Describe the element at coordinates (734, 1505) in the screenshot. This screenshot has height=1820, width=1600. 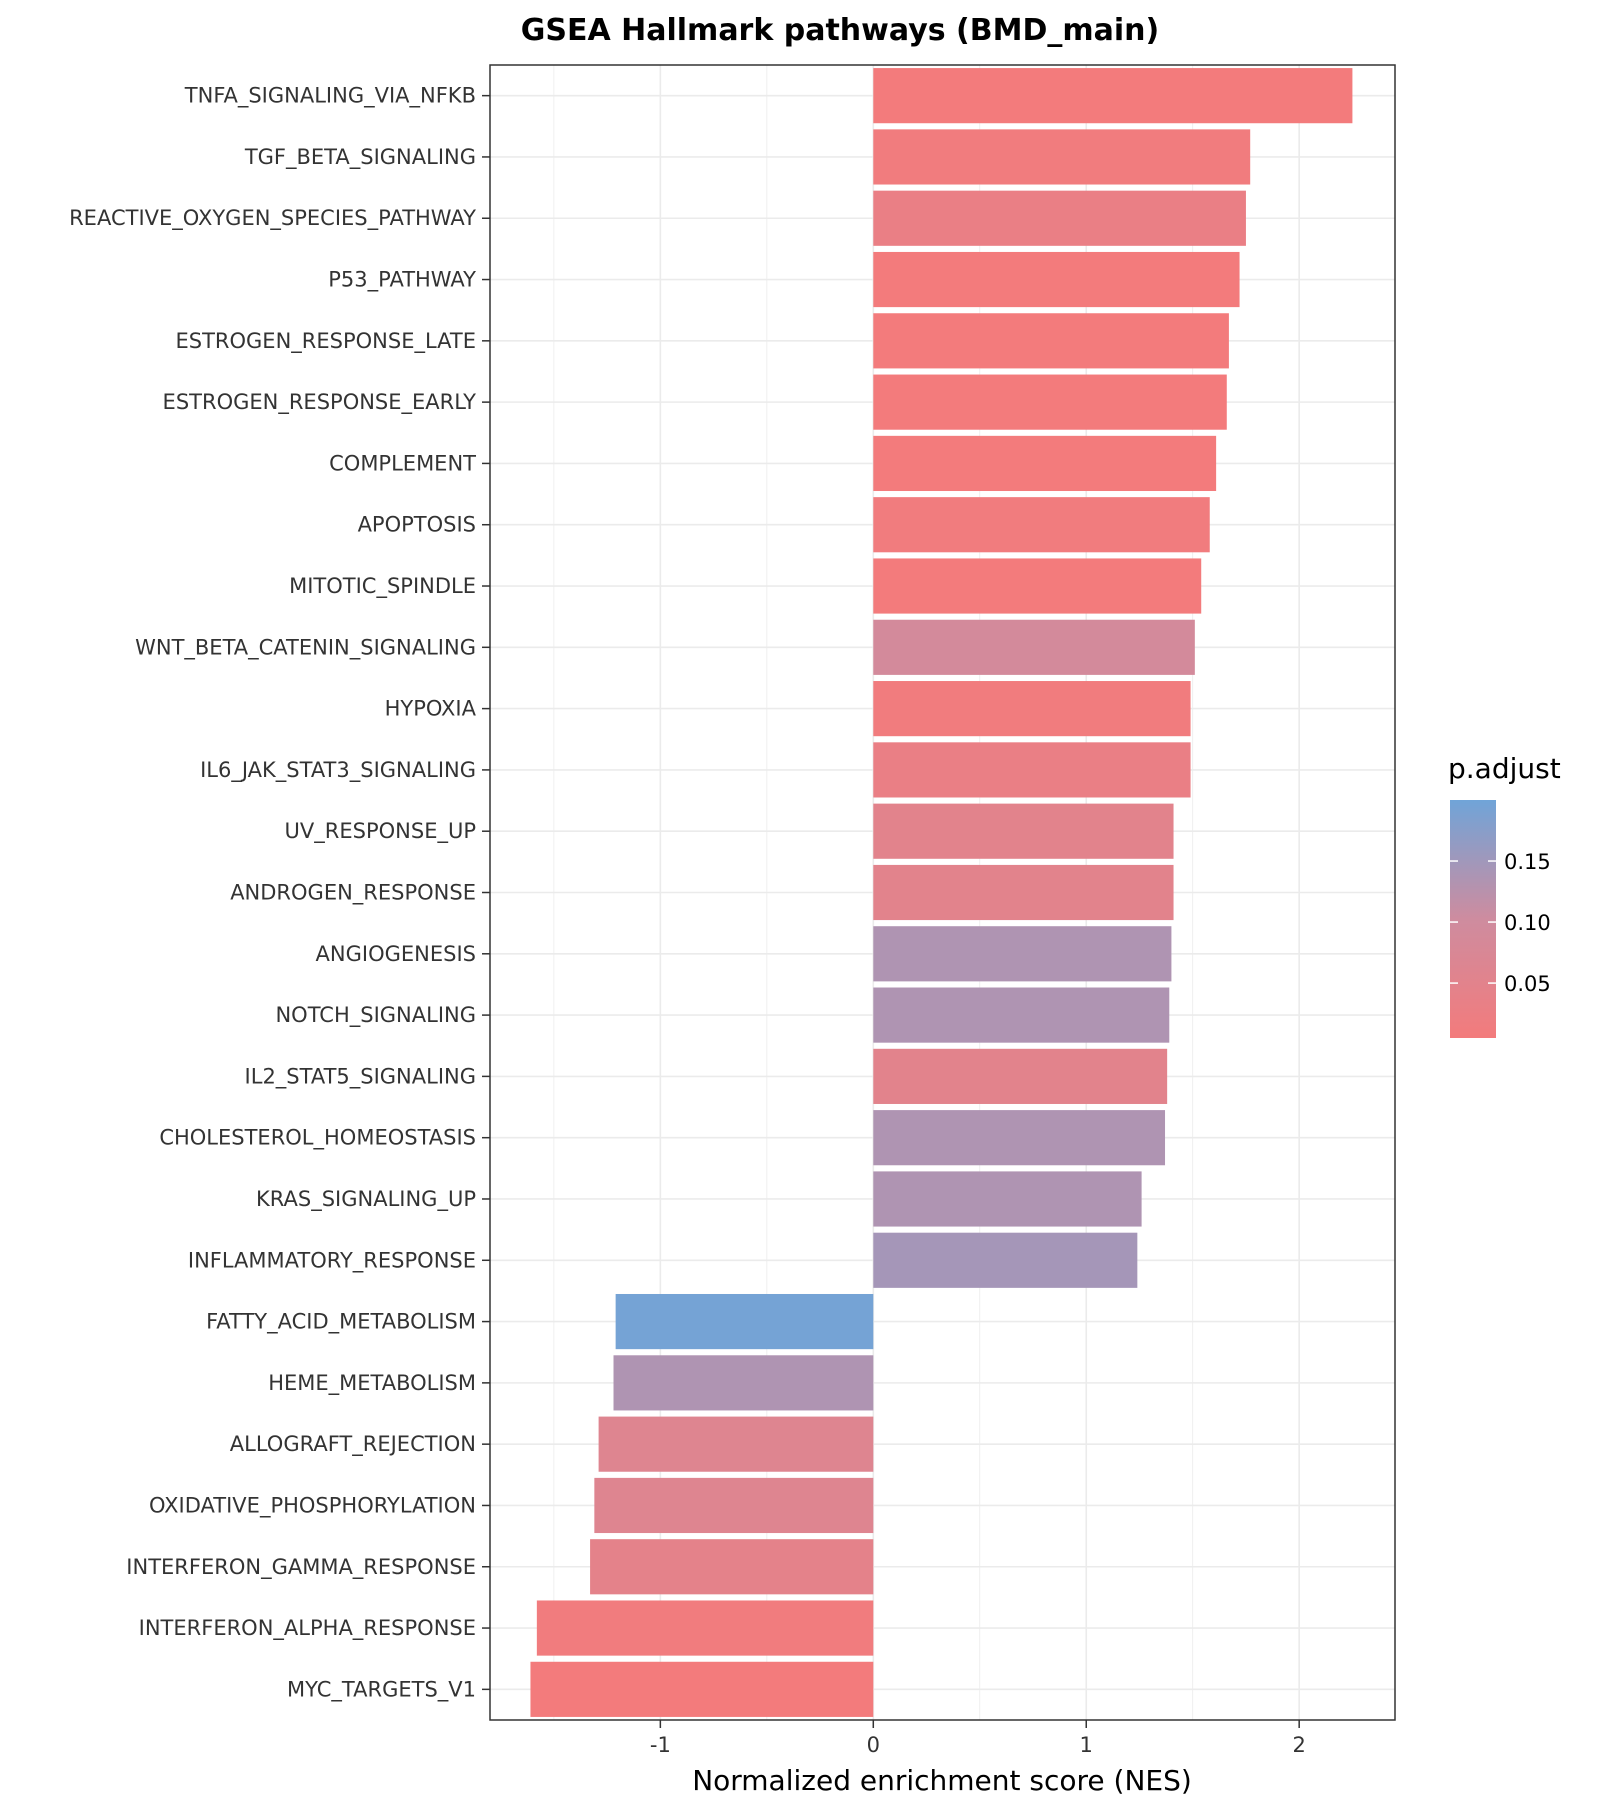
I see `bar-oxidative-phosphorylation` at that location.